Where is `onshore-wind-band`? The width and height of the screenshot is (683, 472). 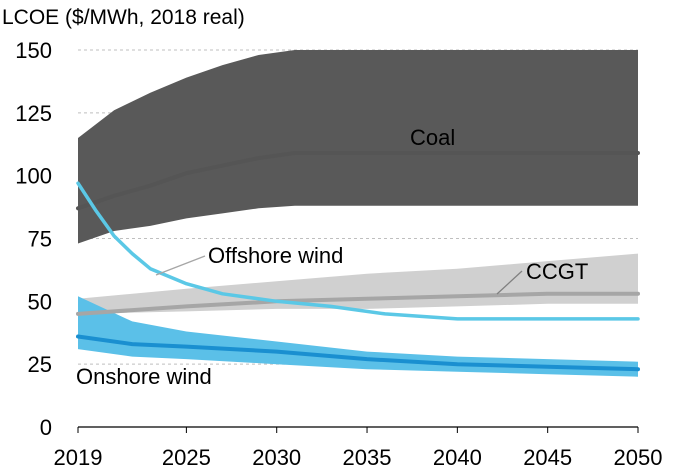 onshore-wind-band is located at coordinates (358, 336).